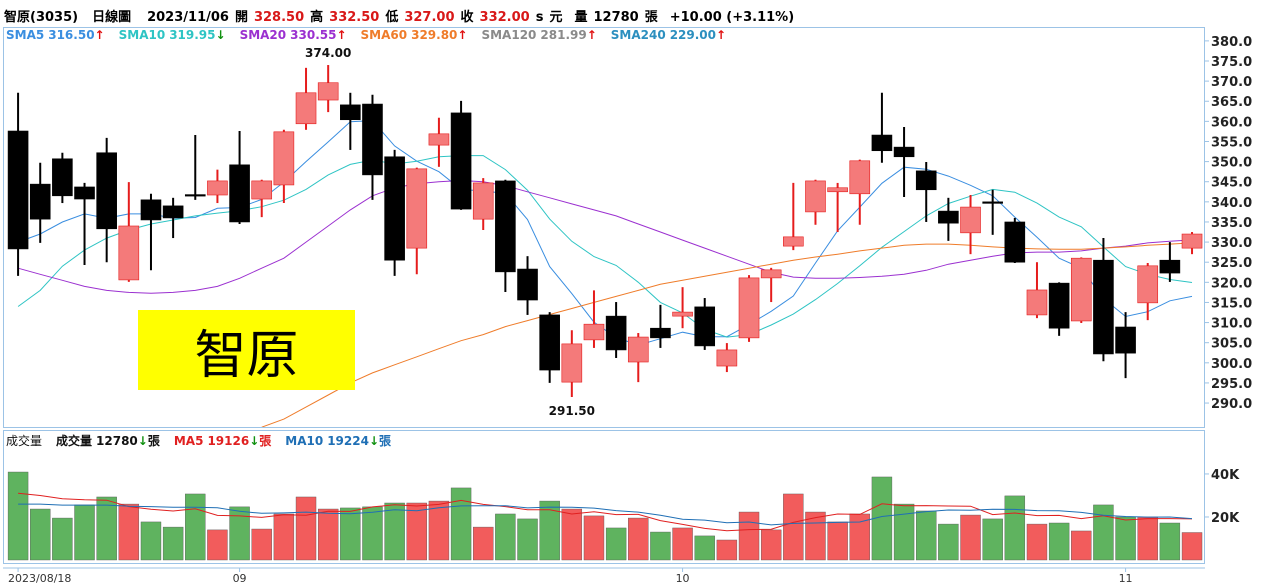 The width and height of the screenshot is (1274, 586). I want to click on volume-label: 量, so click(581, 17).